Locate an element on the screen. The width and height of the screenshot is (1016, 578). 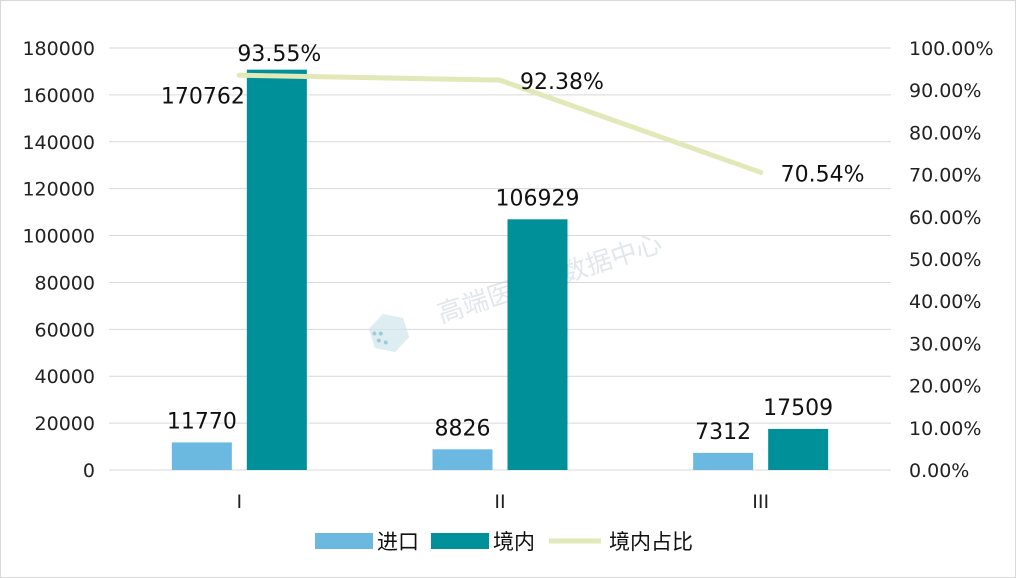
y-right-tick-label: 30.00% is located at coordinates (945, 344).